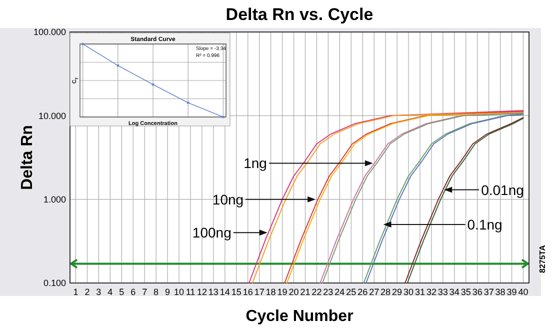 Image resolution: width=555 pixels, height=329 pixels. Describe the element at coordinates (339, 292) in the screenshot. I see `x-tick-label: 24` at that location.